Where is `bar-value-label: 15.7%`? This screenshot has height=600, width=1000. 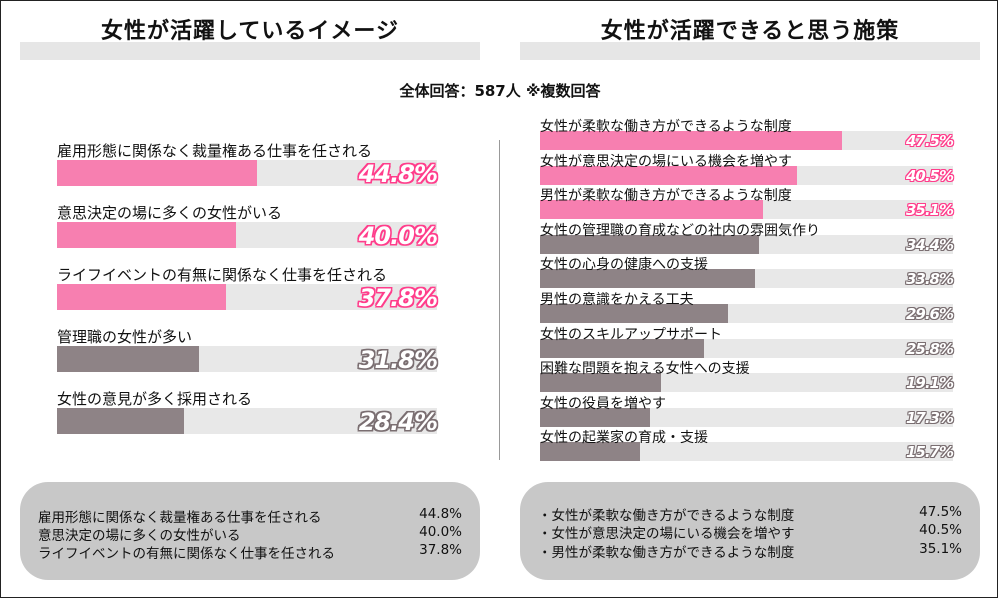 bar-value-label: 15.7% is located at coordinates (929, 452).